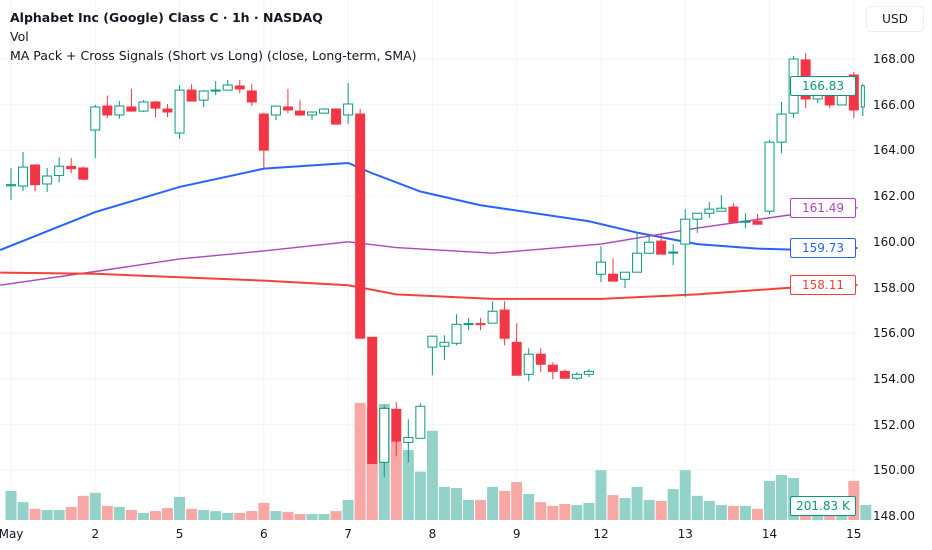 The width and height of the screenshot is (932, 550). I want to click on price-tick-label: 150.00, so click(894, 470).